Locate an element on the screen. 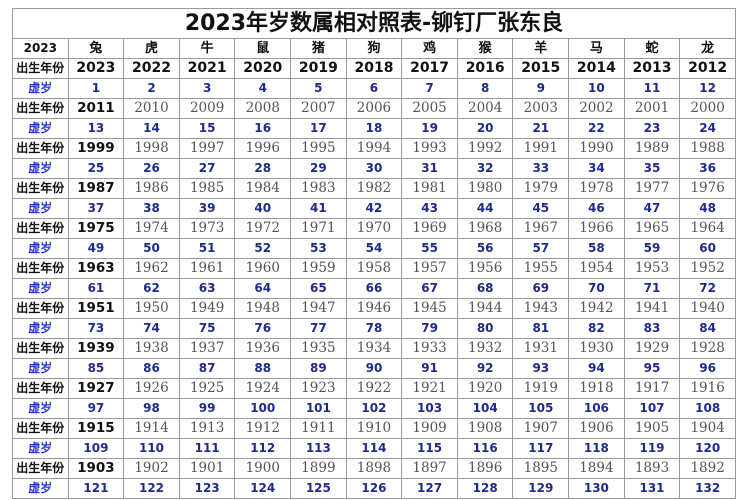 The height and width of the screenshot is (500, 750). age-row: 虚岁 37 38 39 40 41 42 43 44 45 46 47 48 is located at coordinates (374, 208).